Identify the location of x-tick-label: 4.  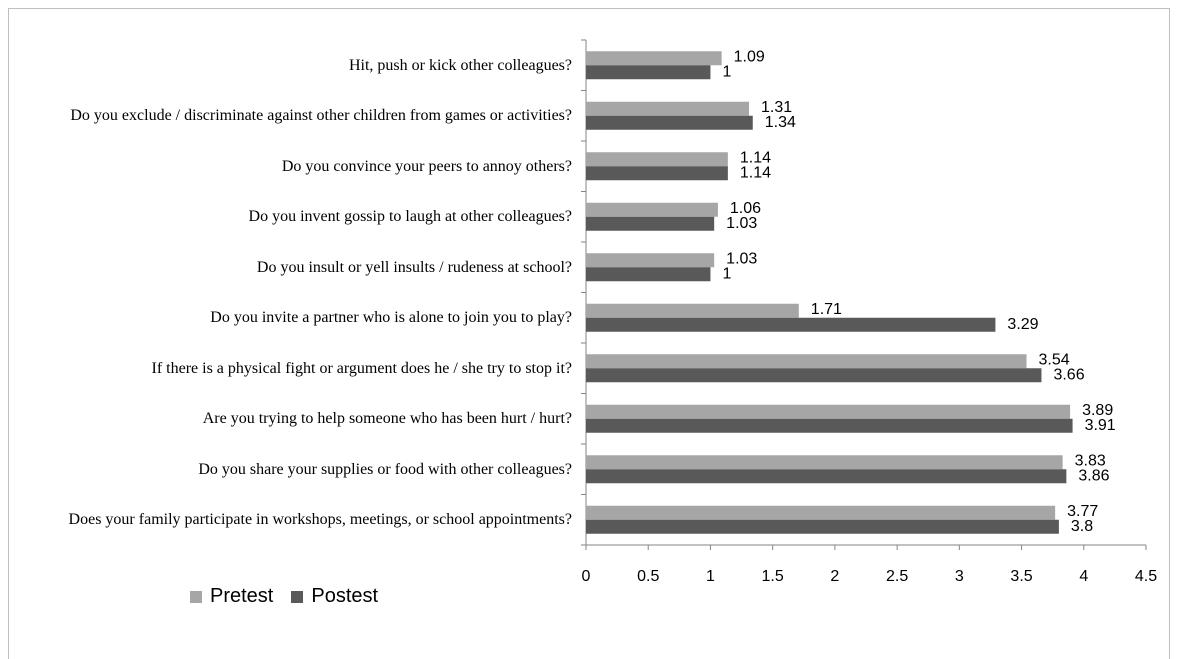
(1083, 576).